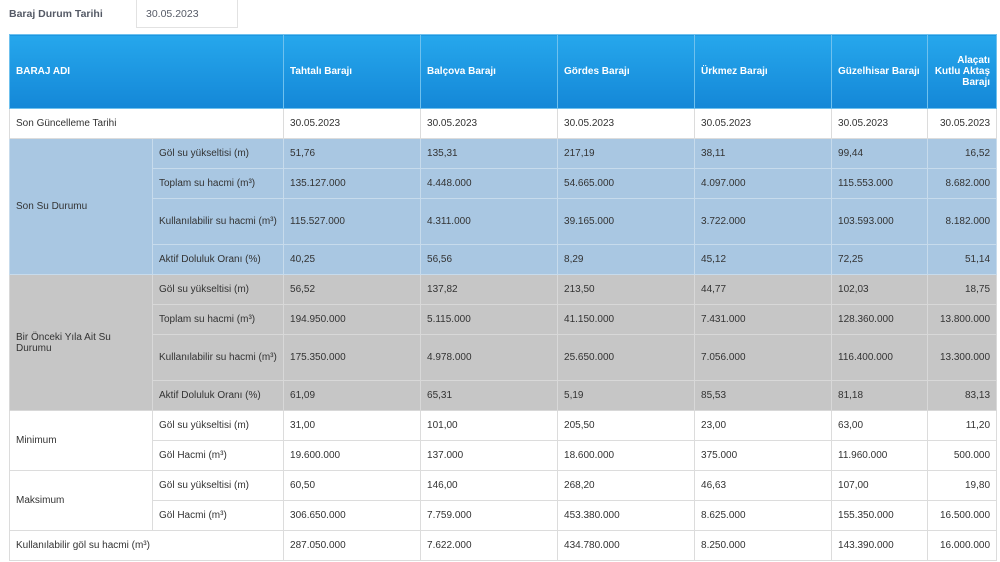  I want to click on table-cell: 7.431.000, so click(763, 319).